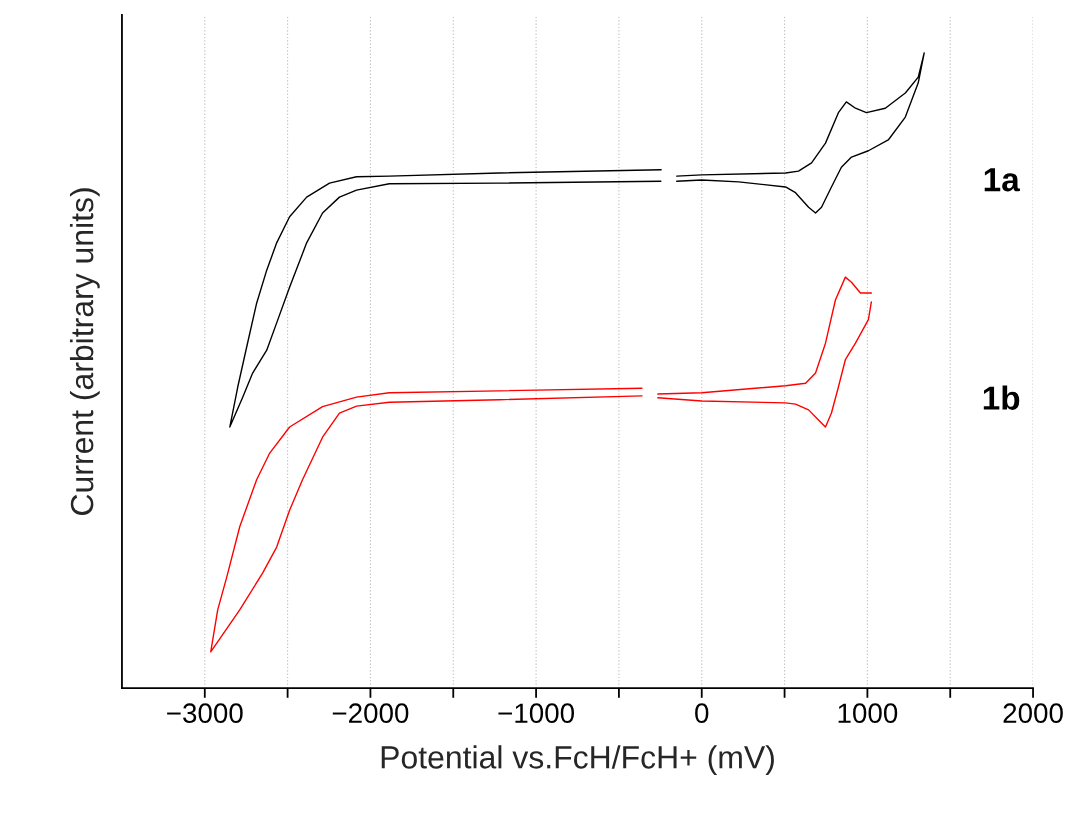 The width and height of the screenshot is (1084, 825). What do you see at coordinates (84, 351) in the screenshot?
I see `y-axis-title: Current (arbitrary units)` at bounding box center [84, 351].